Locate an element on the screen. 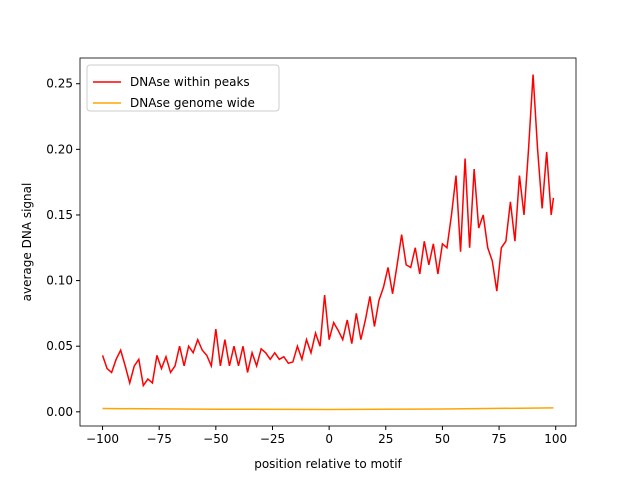 This screenshot has height=480, width=640. x-tick-label: −25 is located at coordinates (272, 439).